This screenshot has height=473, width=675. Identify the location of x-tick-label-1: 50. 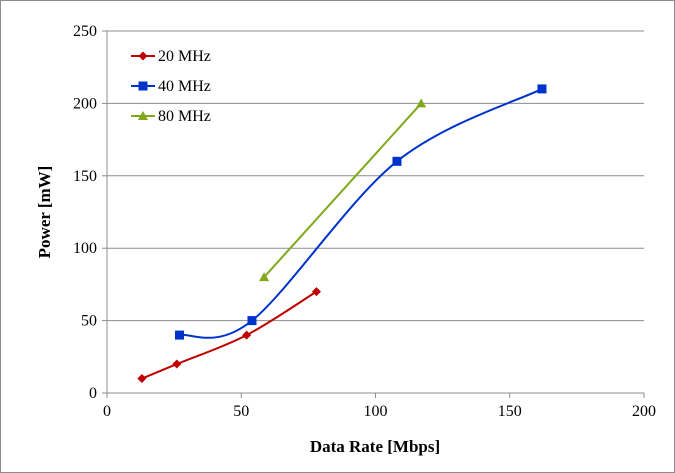
(241, 411).